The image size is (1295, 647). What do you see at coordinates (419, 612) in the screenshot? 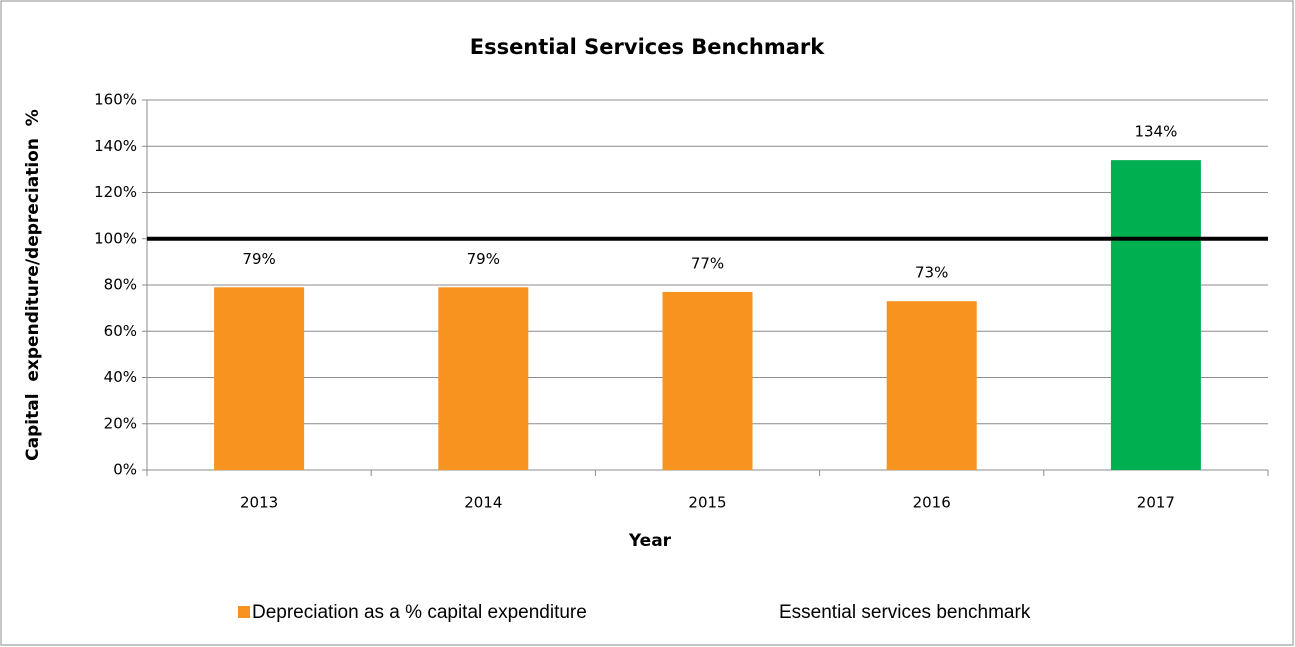
I see `legend-label: Depreciation as a % capital expenditure` at bounding box center [419, 612].